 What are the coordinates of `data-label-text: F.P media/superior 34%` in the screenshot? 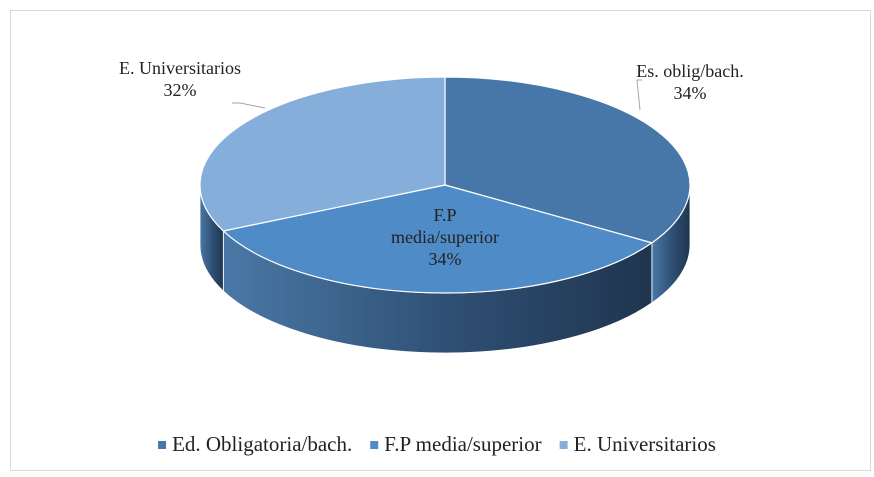 It's located at (445, 237).